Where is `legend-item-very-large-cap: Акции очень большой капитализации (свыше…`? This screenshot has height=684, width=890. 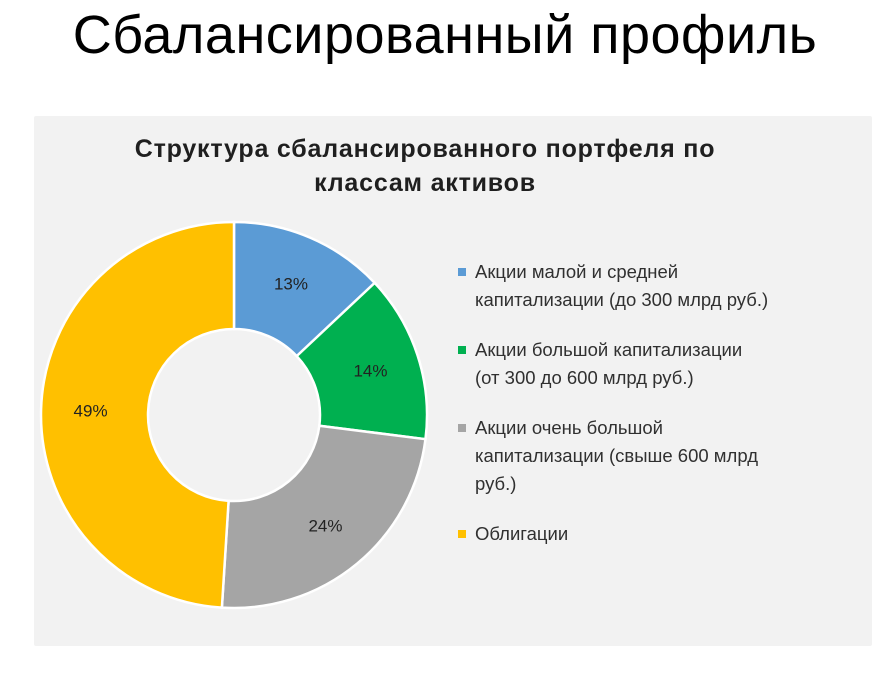
legend-item-very-large-cap: Акции очень большой капитализации (свыше… is located at coordinates (658, 456).